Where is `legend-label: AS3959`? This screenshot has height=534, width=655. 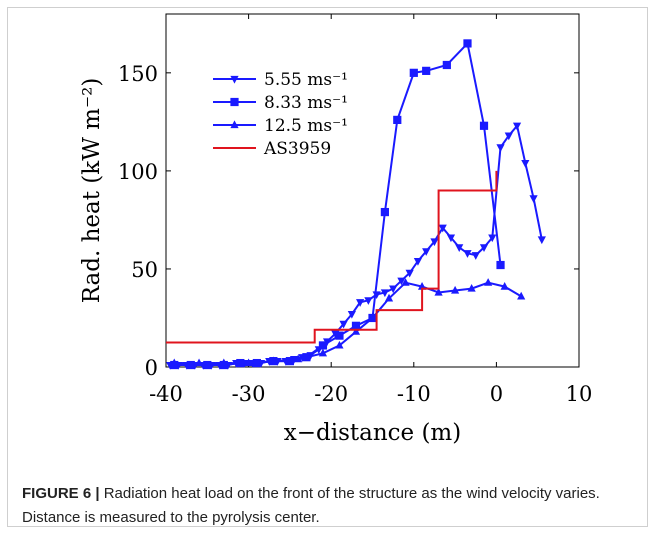 legend-label: AS3959 is located at coordinates (297, 149).